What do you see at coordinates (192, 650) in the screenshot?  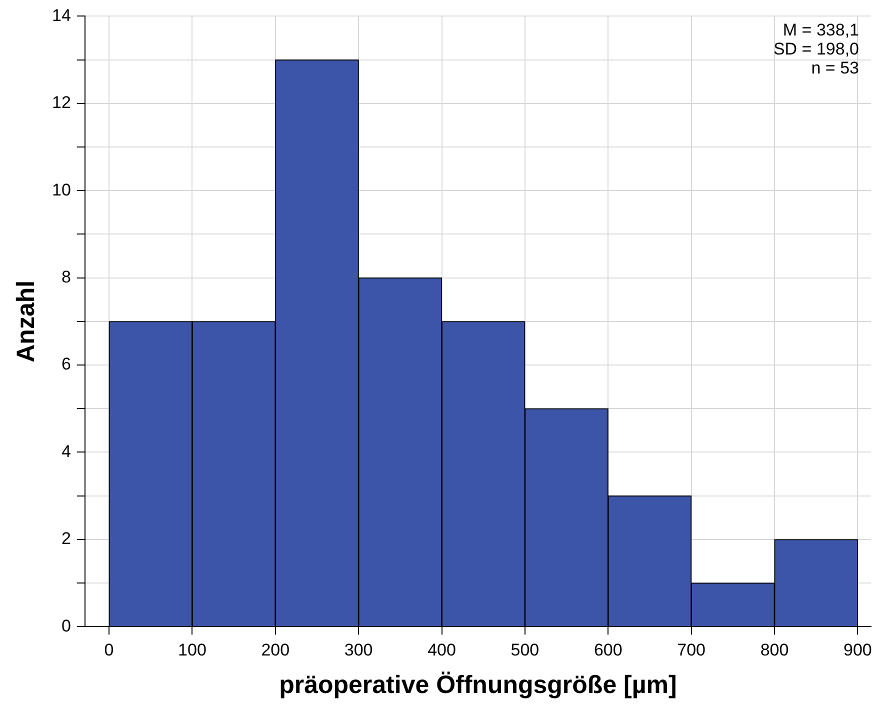 I see `x-tick-label: 100` at bounding box center [192, 650].